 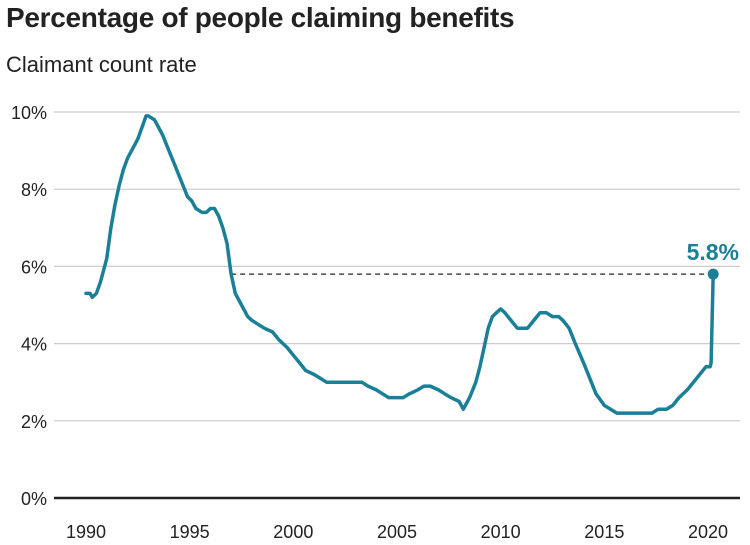 What do you see at coordinates (34, 345) in the screenshot?
I see `y-tick-label: 4%` at bounding box center [34, 345].